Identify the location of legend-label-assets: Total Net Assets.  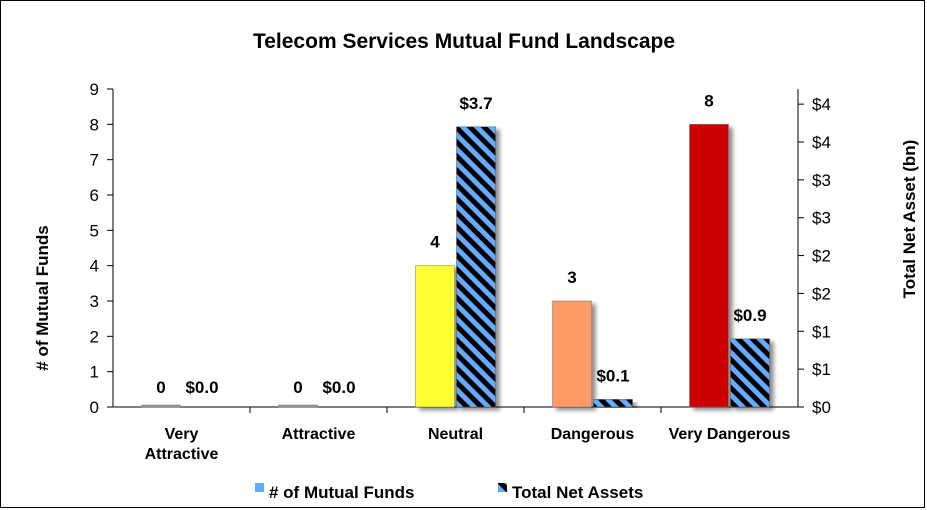
(577, 492).